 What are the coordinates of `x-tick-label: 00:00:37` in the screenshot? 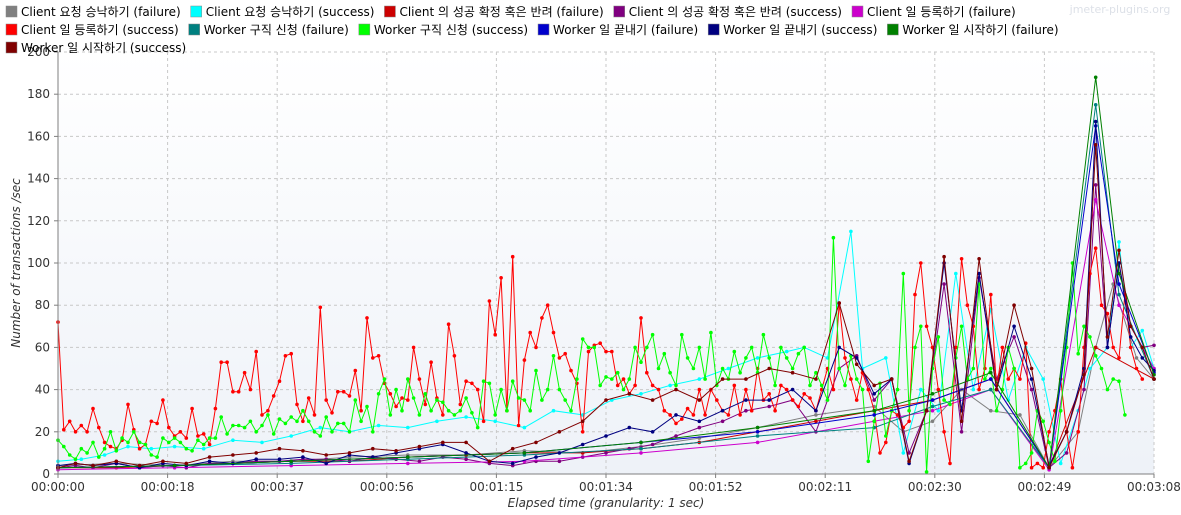 It's located at (277, 487).